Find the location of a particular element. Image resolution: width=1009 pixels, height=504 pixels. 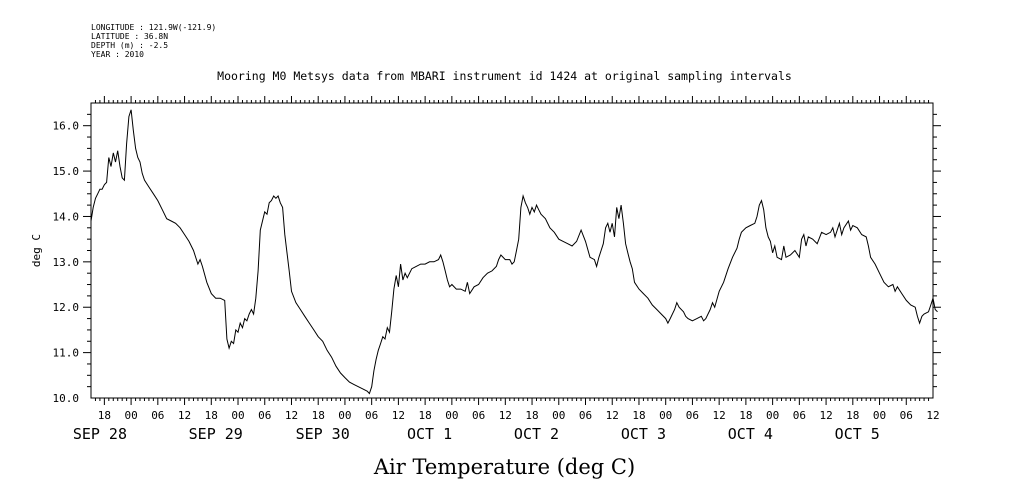

x-day-label: OCT 1 is located at coordinates (429, 434).